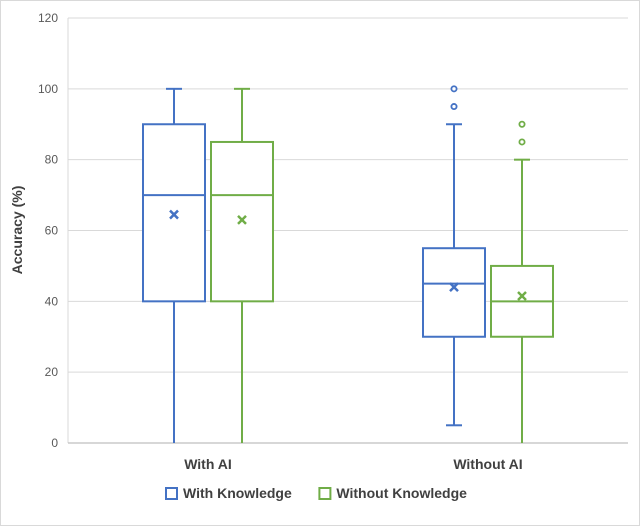  What do you see at coordinates (54, 443) in the screenshot?
I see `y-tick-label: 0` at bounding box center [54, 443].